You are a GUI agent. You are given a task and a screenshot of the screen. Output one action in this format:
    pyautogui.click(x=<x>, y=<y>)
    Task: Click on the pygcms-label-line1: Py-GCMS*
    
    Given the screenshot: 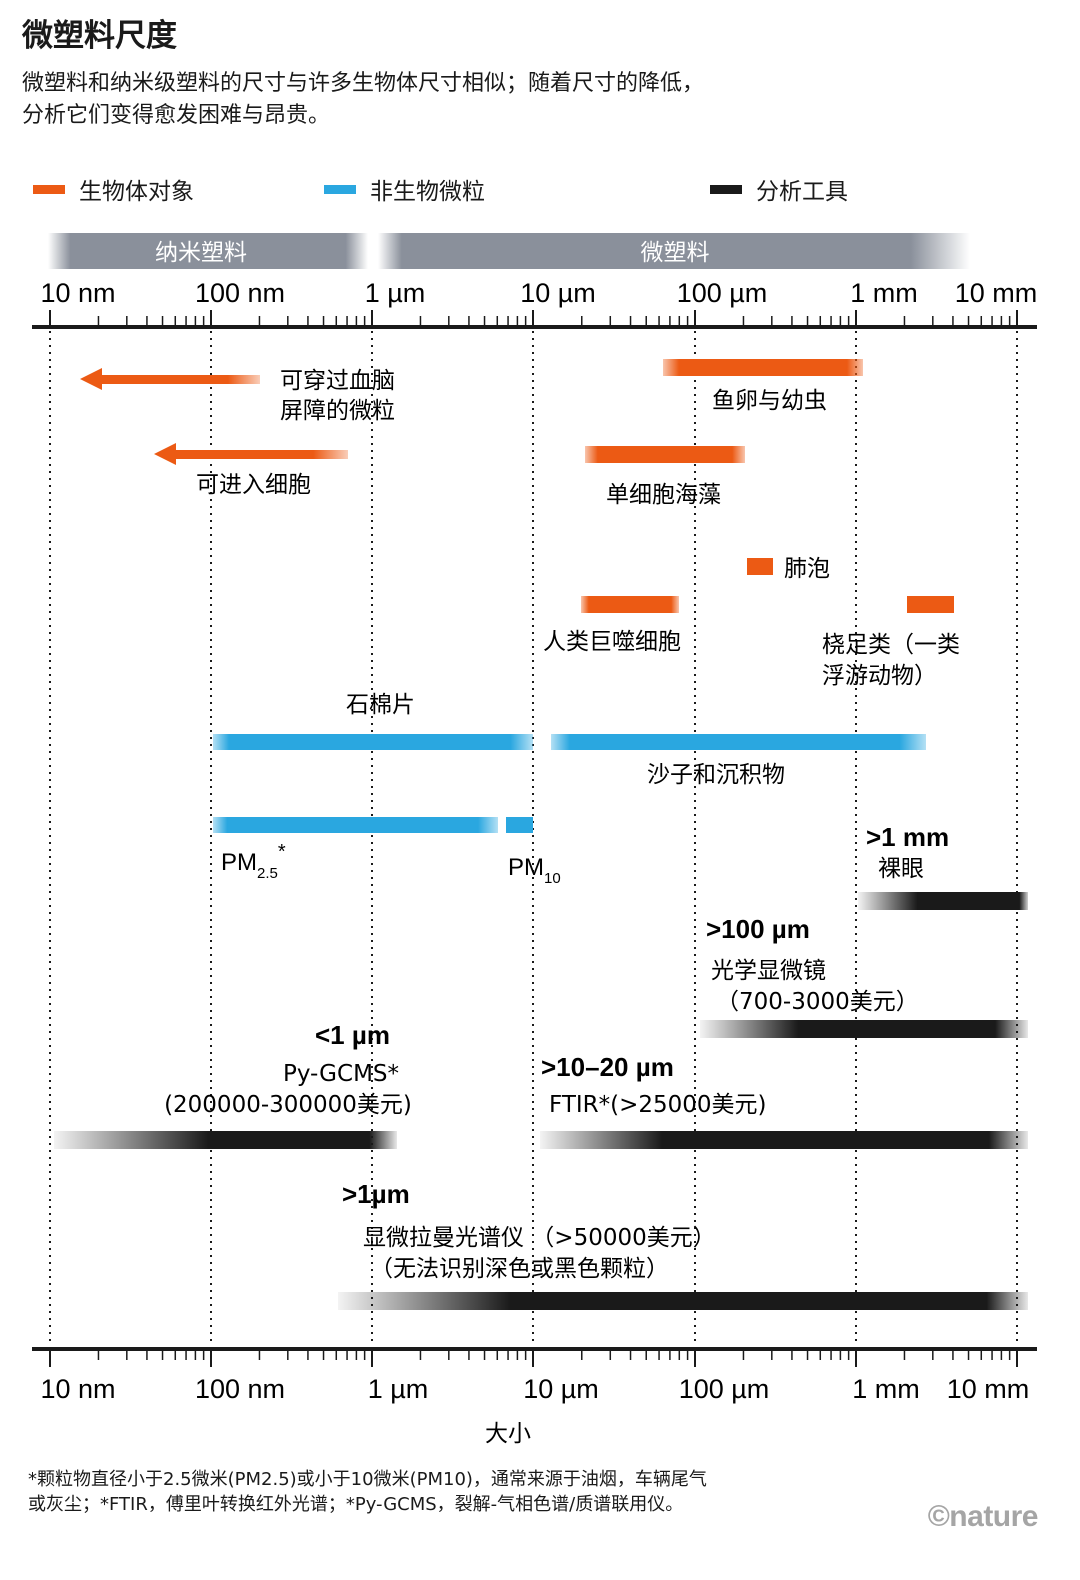 What is the action you would take?
    pyautogui.click(x=341, y=1074)
    